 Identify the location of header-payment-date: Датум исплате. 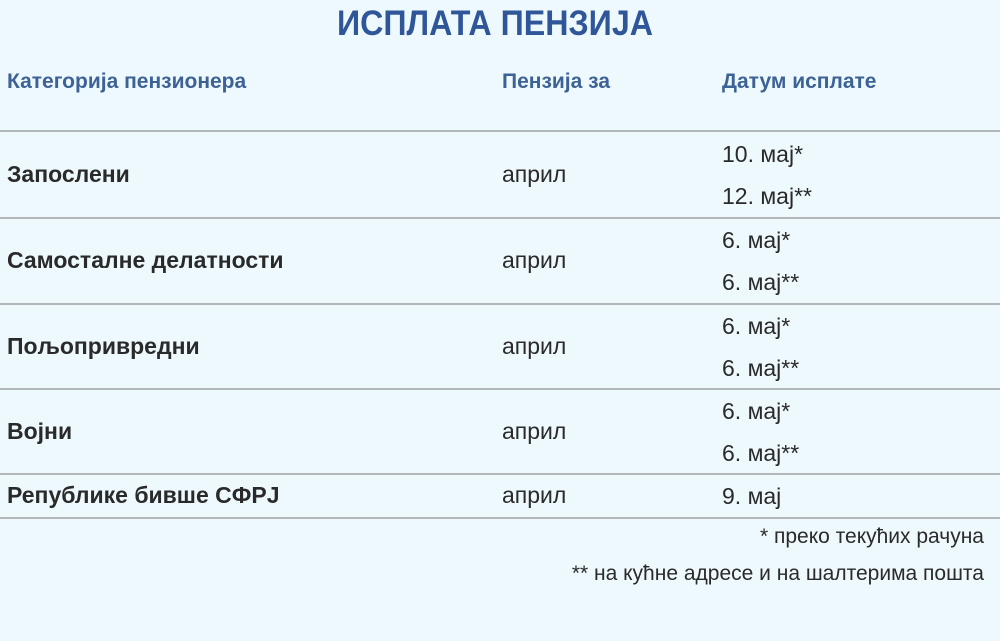
(799, 81).